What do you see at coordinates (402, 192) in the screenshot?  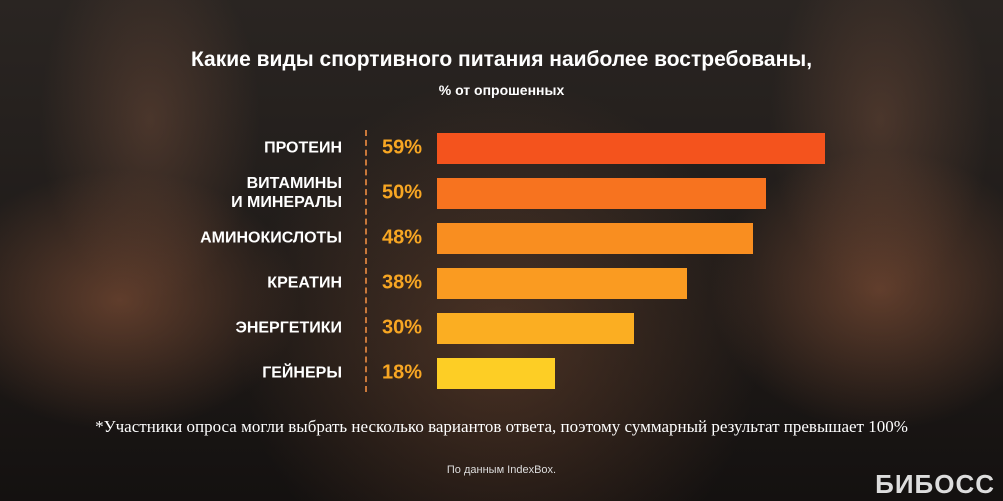 I see `value-label: 50%` at bounding box center [402, 192].